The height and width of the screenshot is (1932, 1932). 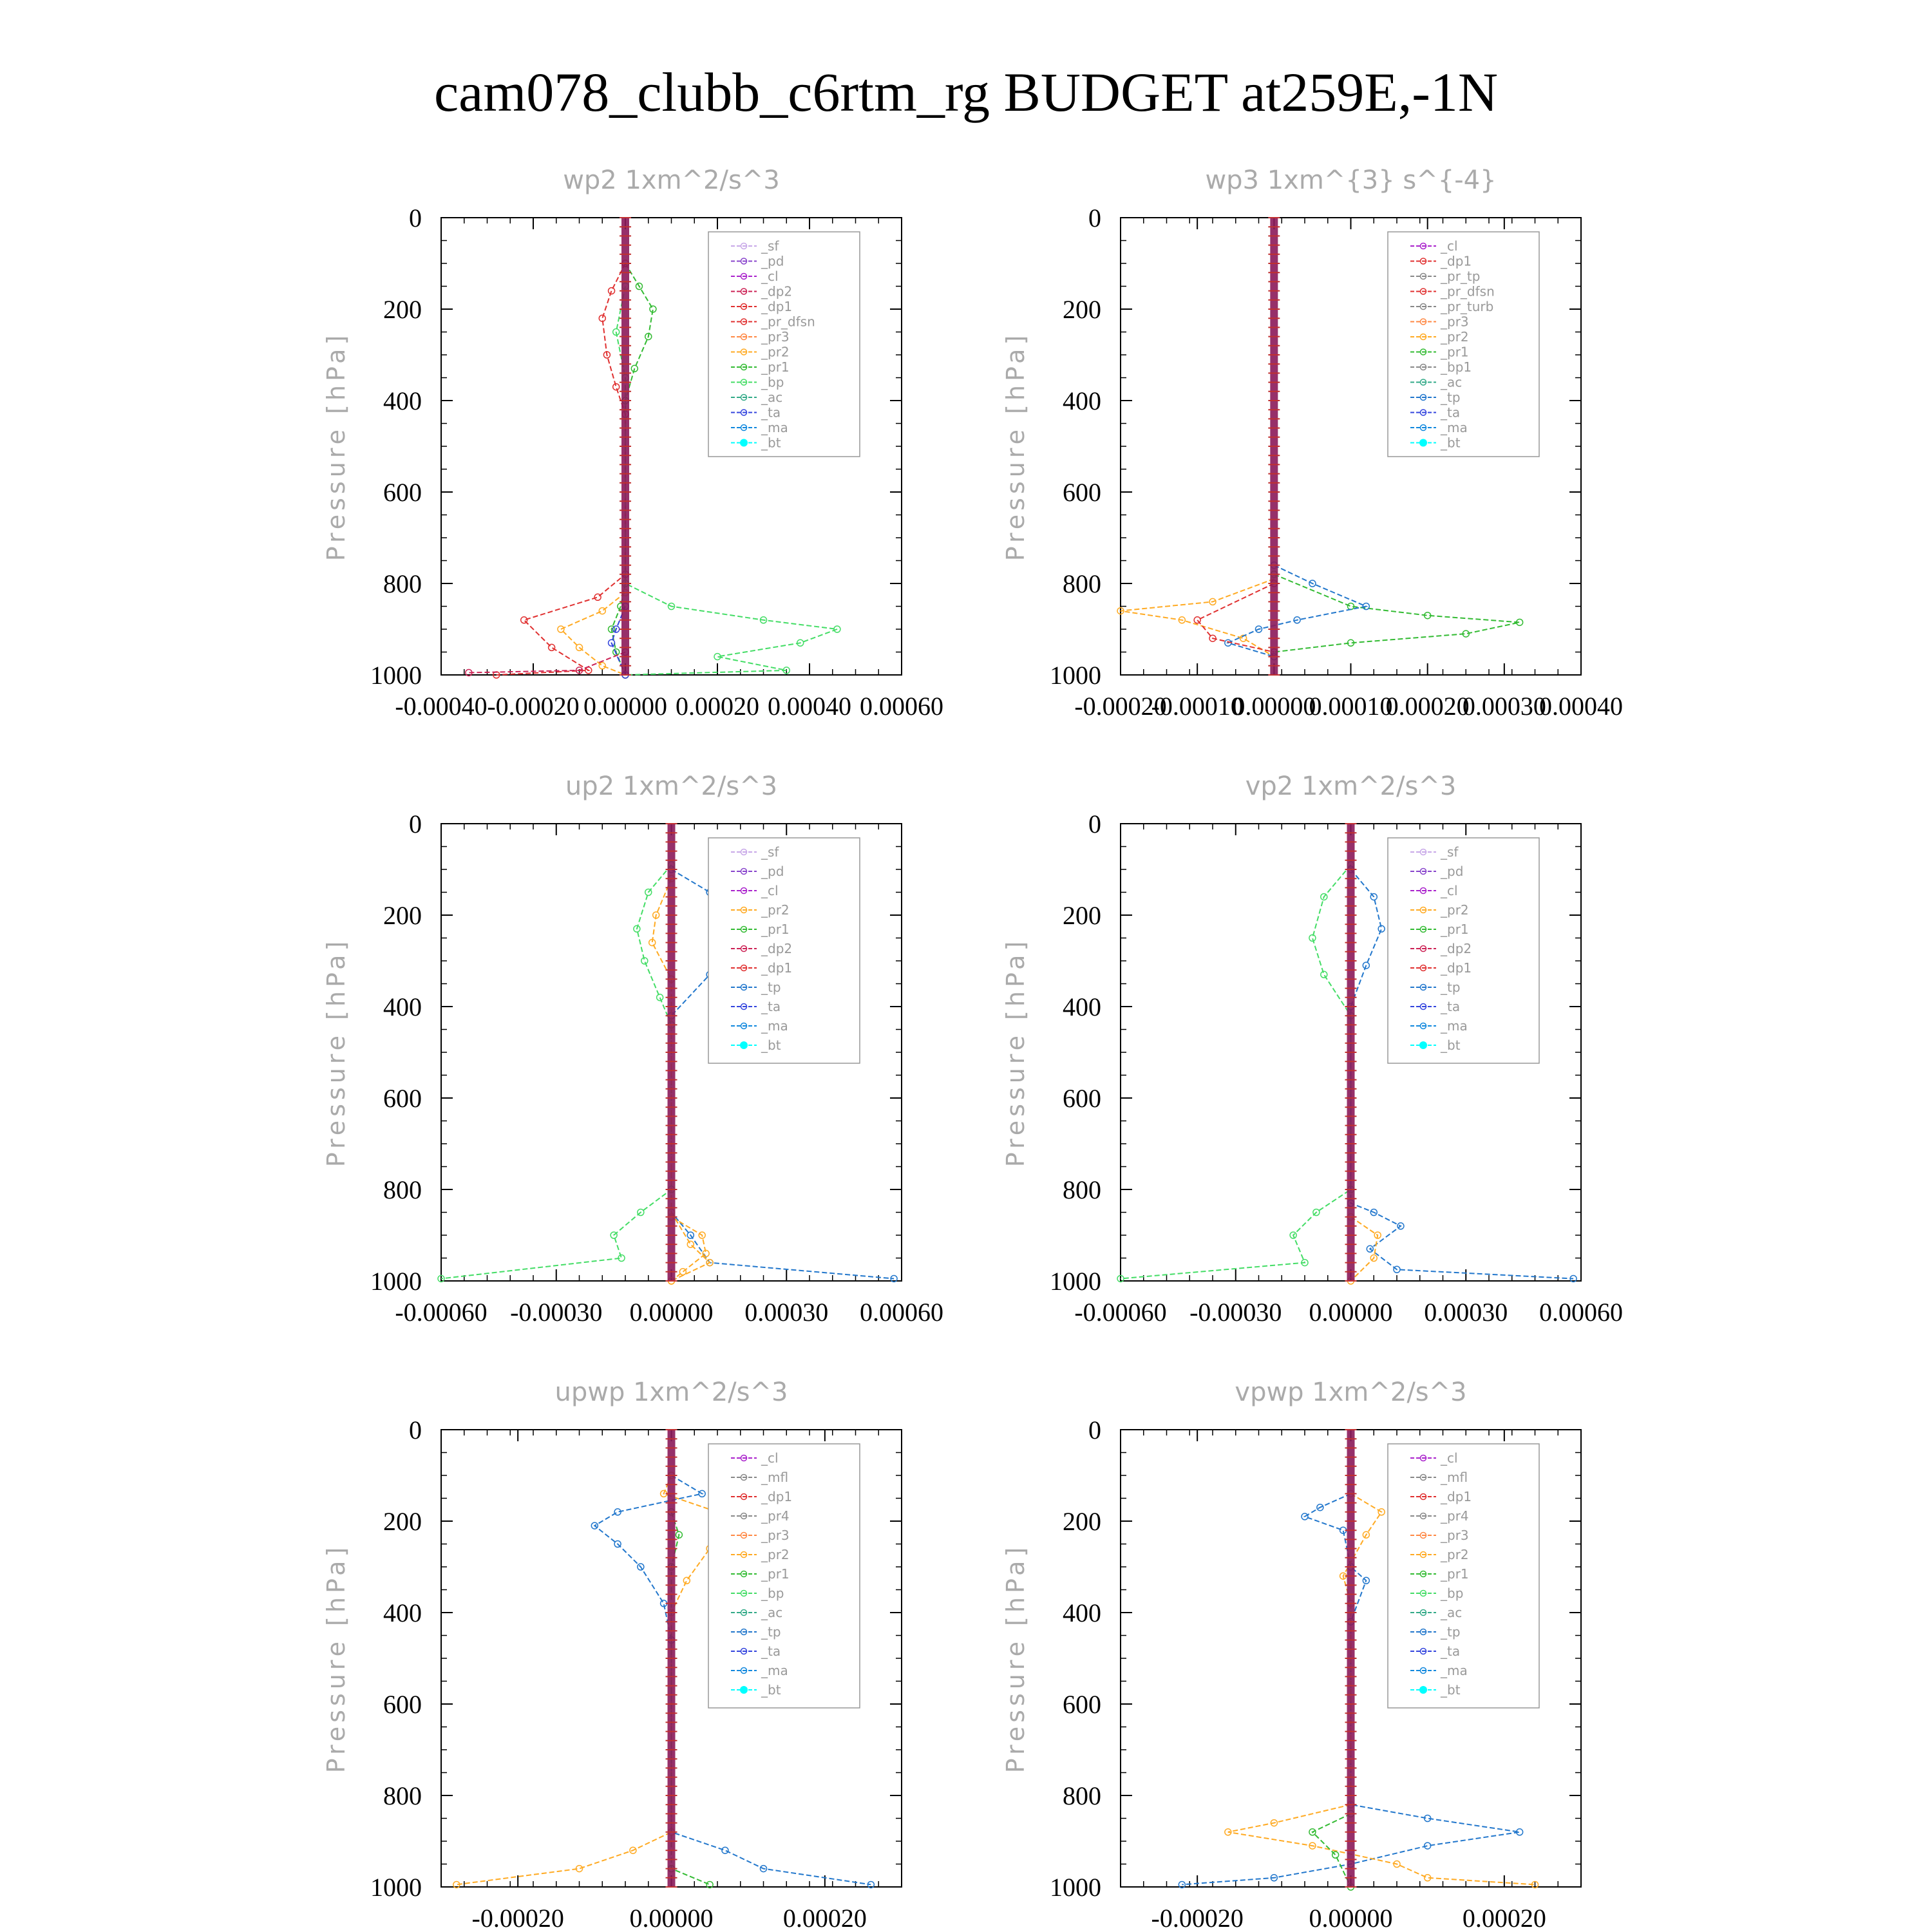 What do you see at coordinates (671, 1393) in the screenshot?
I see `panel-title: upwp 1xm^2/s^3` at bounding box center [671, 1393].